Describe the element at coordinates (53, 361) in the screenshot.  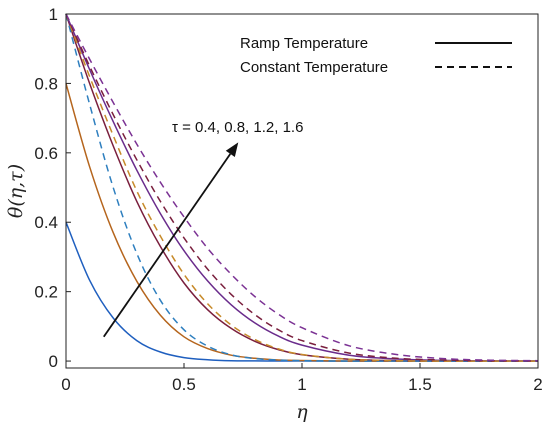
I see `y-tick-label: 0` at that location.